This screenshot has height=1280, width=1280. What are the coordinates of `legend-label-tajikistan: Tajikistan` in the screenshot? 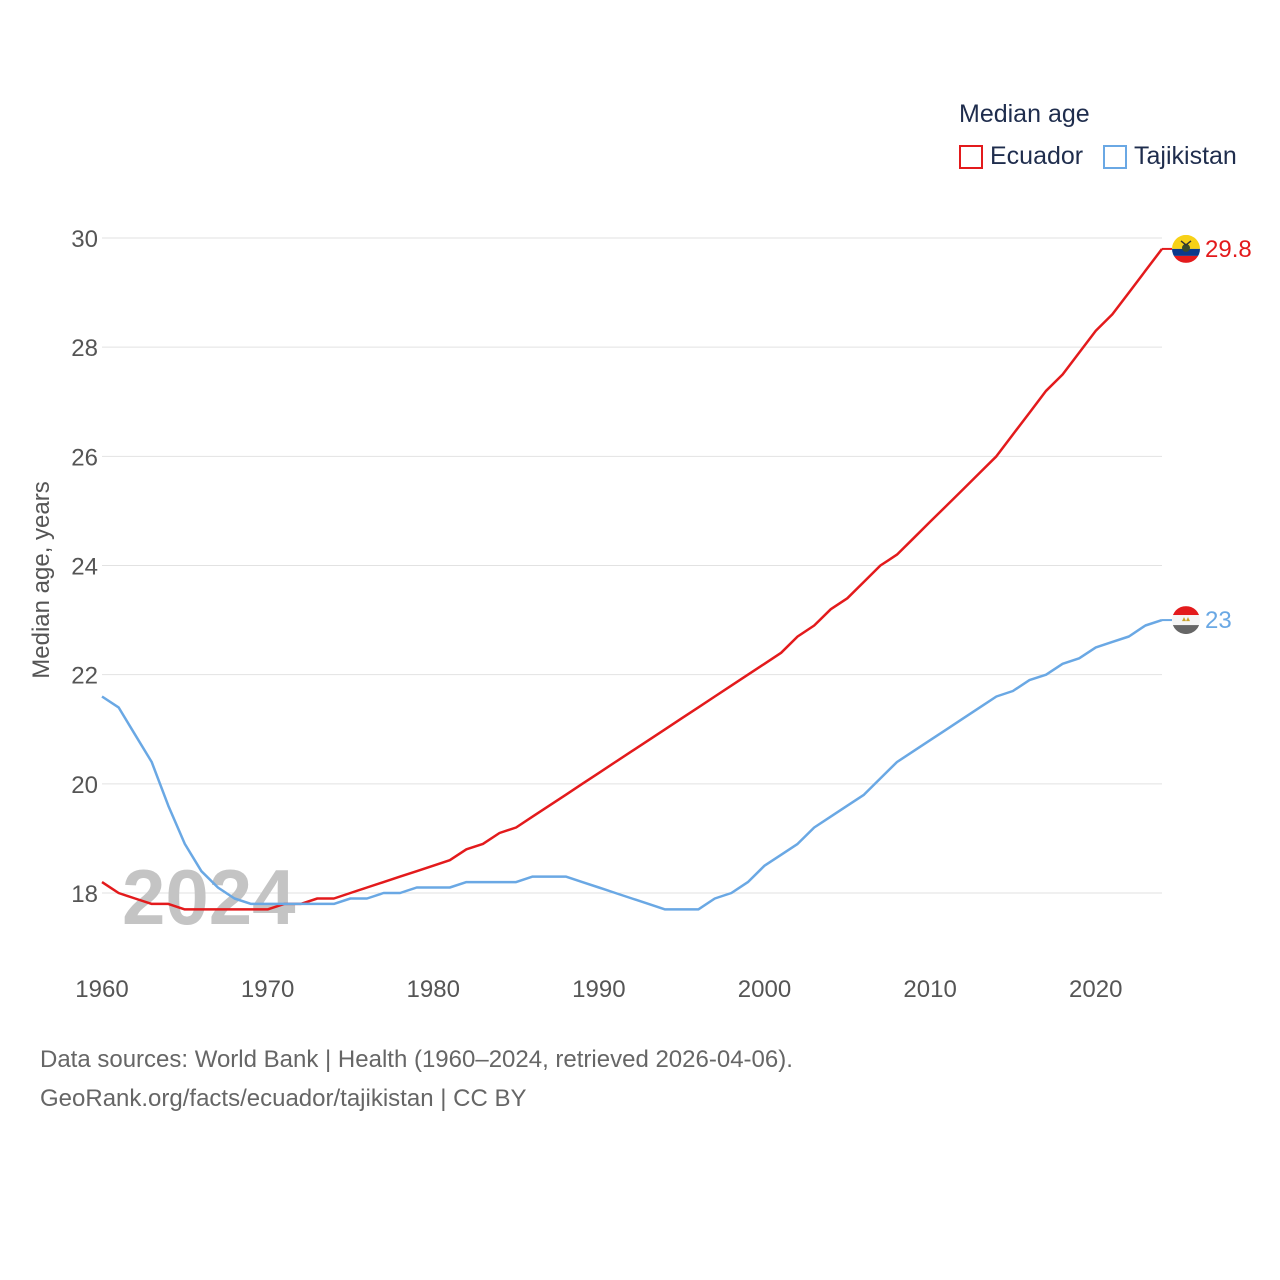 It's located at (1185, 156).